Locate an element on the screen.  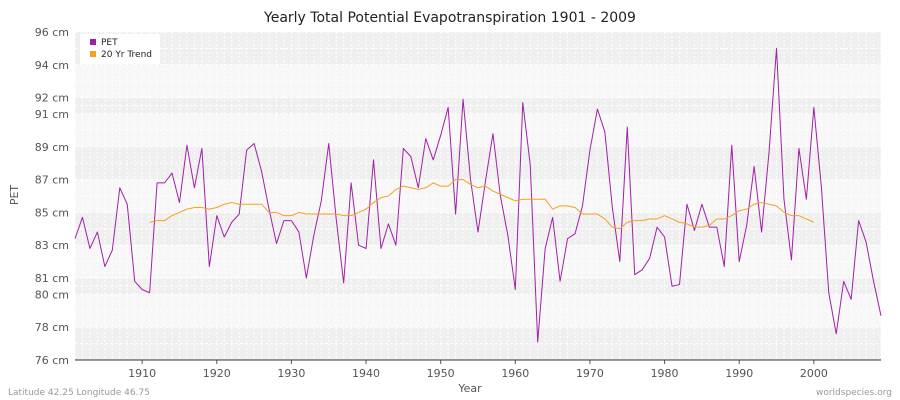
footer-coordinates: Latitude 42.25 Longitude 46.75 is located at coordinates (79, 393).